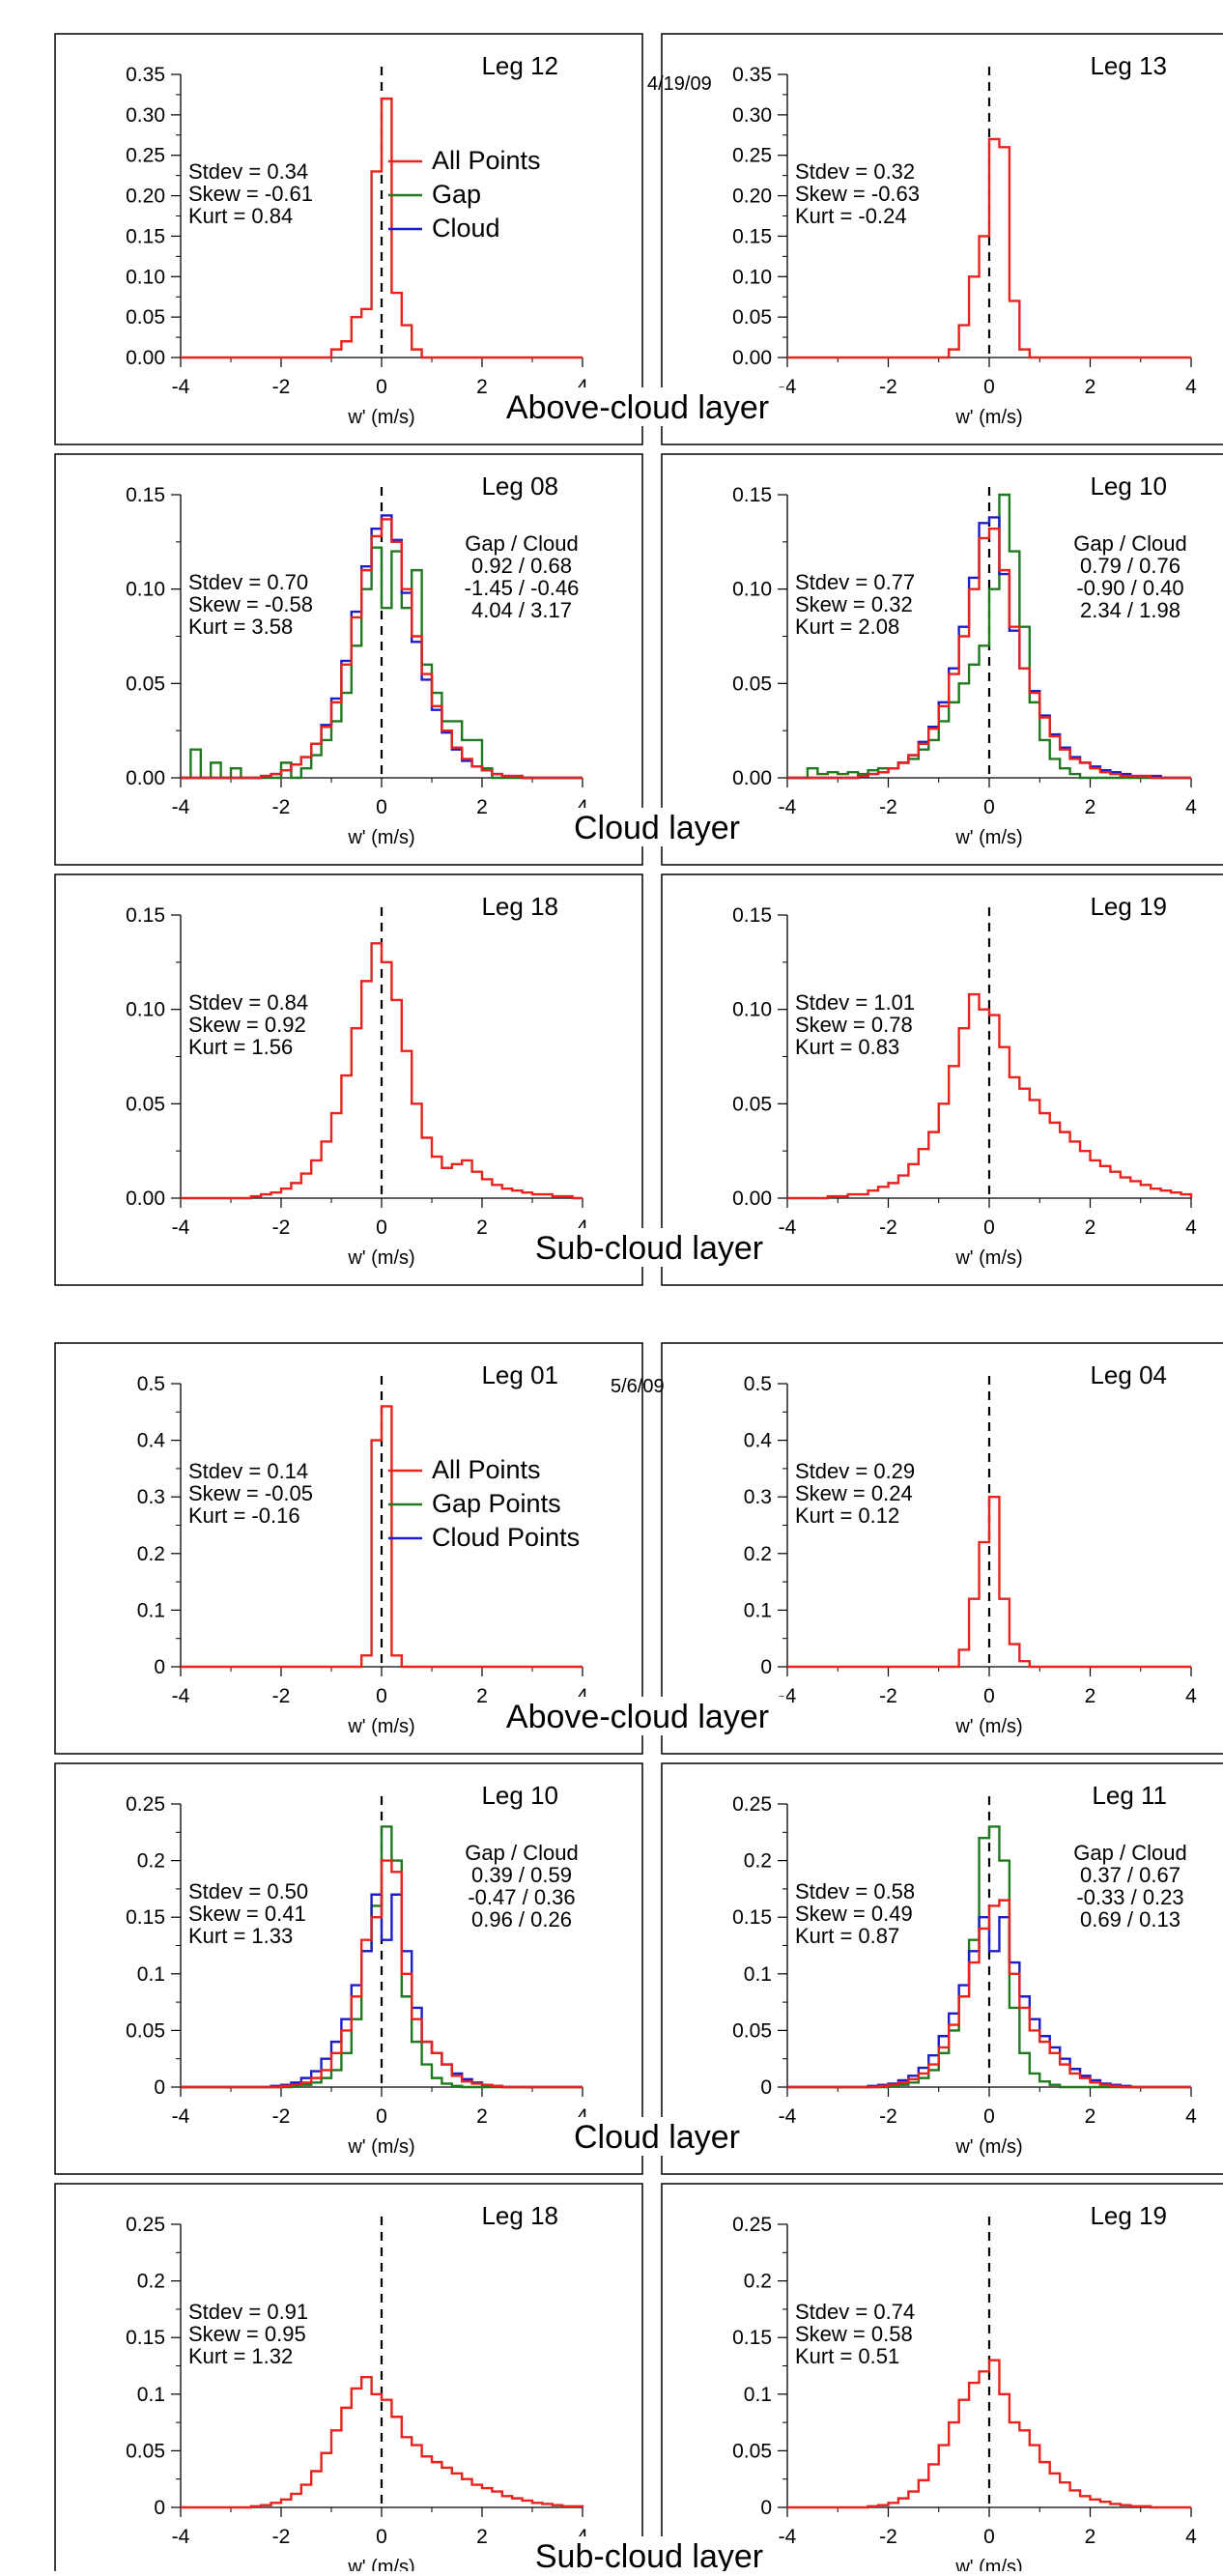 Image resolution: width=1223 pixels, height=2576 pixels. I want to click on gap-cloud-value: 2.34 / 1.98, so click(1130, 610).